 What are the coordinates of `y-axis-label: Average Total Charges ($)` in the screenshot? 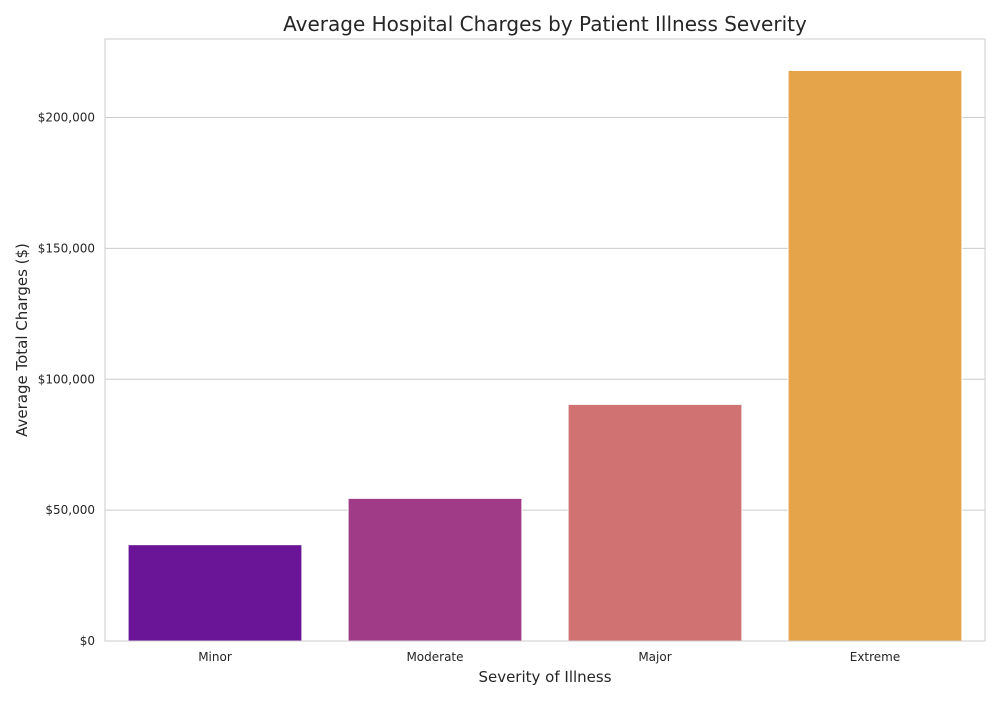 It's located at (22, 340).